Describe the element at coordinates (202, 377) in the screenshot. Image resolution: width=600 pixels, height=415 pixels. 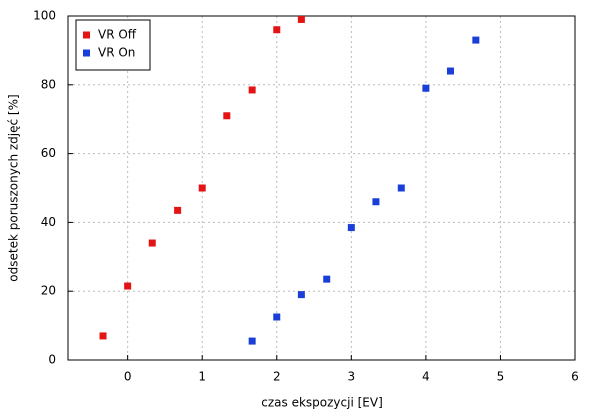
I see `x-tick-label: 1` at that location.